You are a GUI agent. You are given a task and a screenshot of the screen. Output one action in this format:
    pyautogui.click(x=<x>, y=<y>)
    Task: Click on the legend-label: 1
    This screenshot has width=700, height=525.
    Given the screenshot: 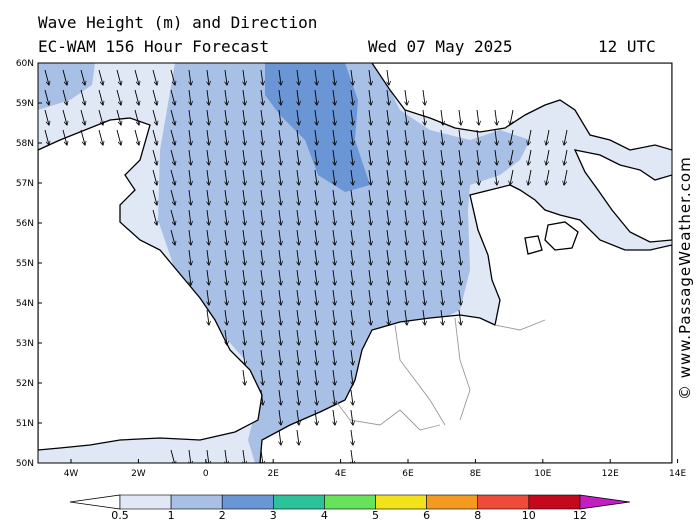 What is the action you would take?
    pyautogui.click(x=171, y=515)
    